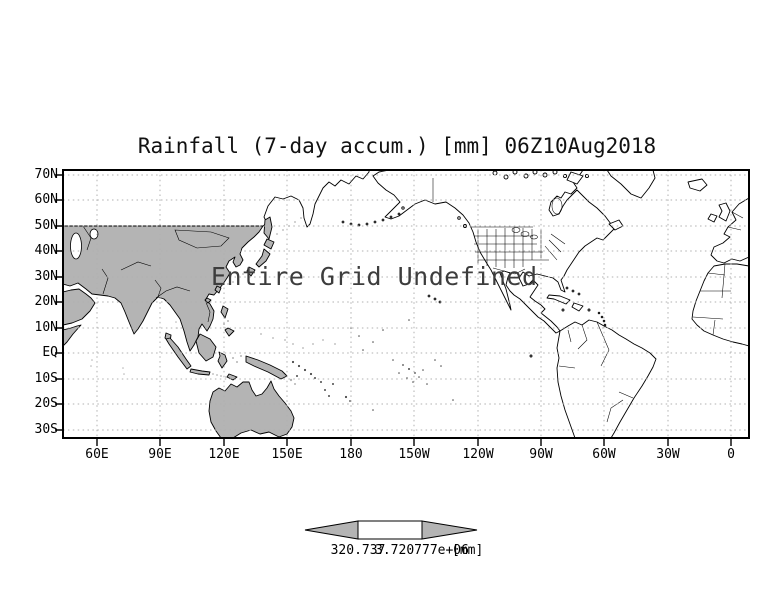 The width and height of the screenshot is (784, 612). What do you see at coordinates (79, 307) in the screenshot?
I see `land-arabia` at bounding box center [79, 307].